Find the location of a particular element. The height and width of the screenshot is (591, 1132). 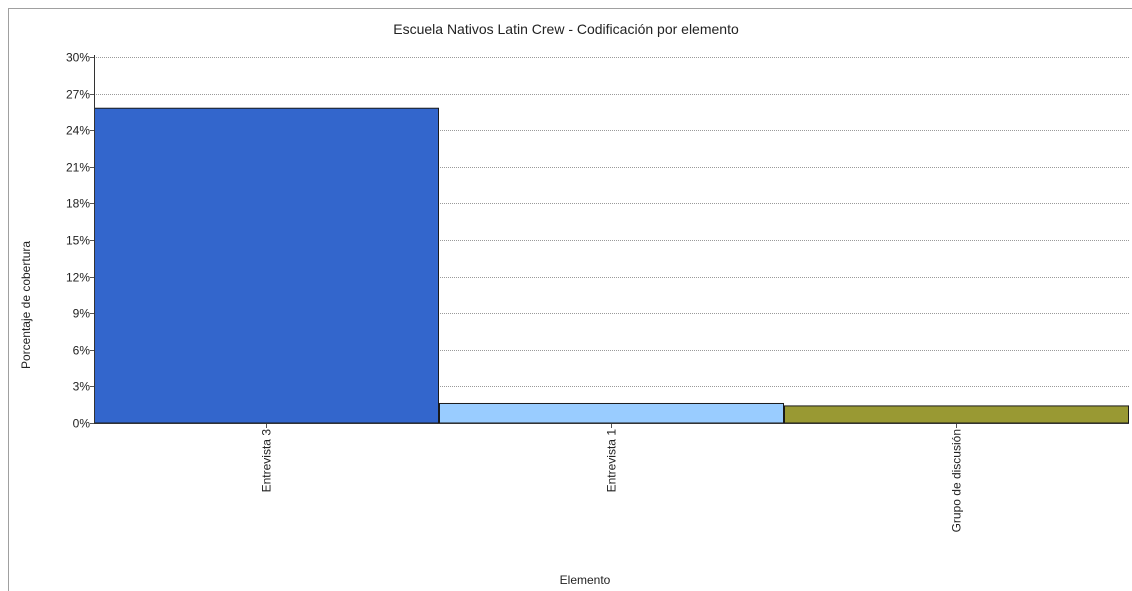

x-tick-label: Entrevista 1 is located at coordinates (612, 461).